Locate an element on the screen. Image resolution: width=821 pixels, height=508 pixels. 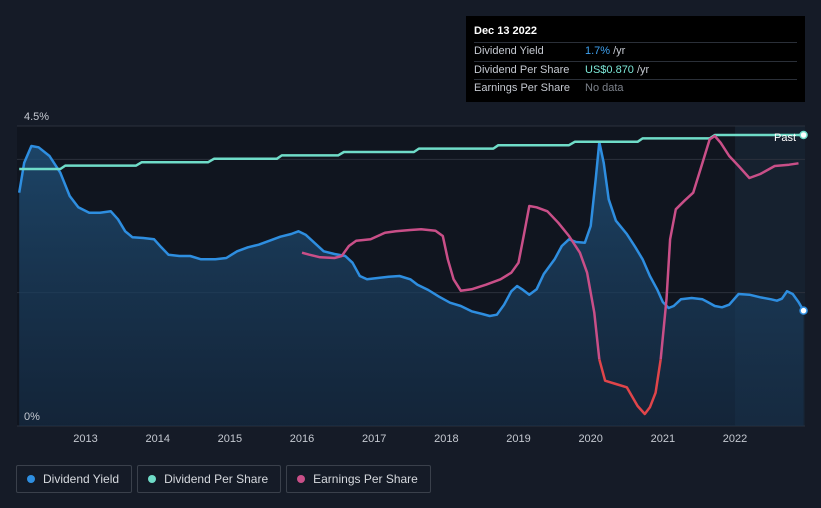
dividend-per-share-dot-icon is located at coordinates (152, 479).